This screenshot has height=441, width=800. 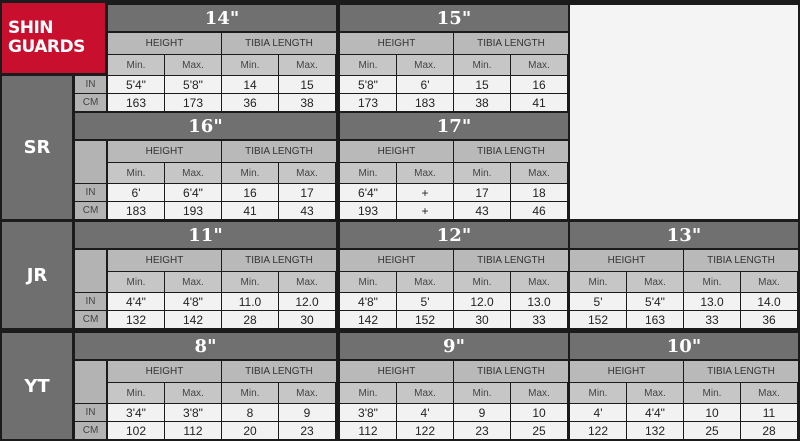 I want to click on value-cell-cm: 193, so click(x=368, y=210).